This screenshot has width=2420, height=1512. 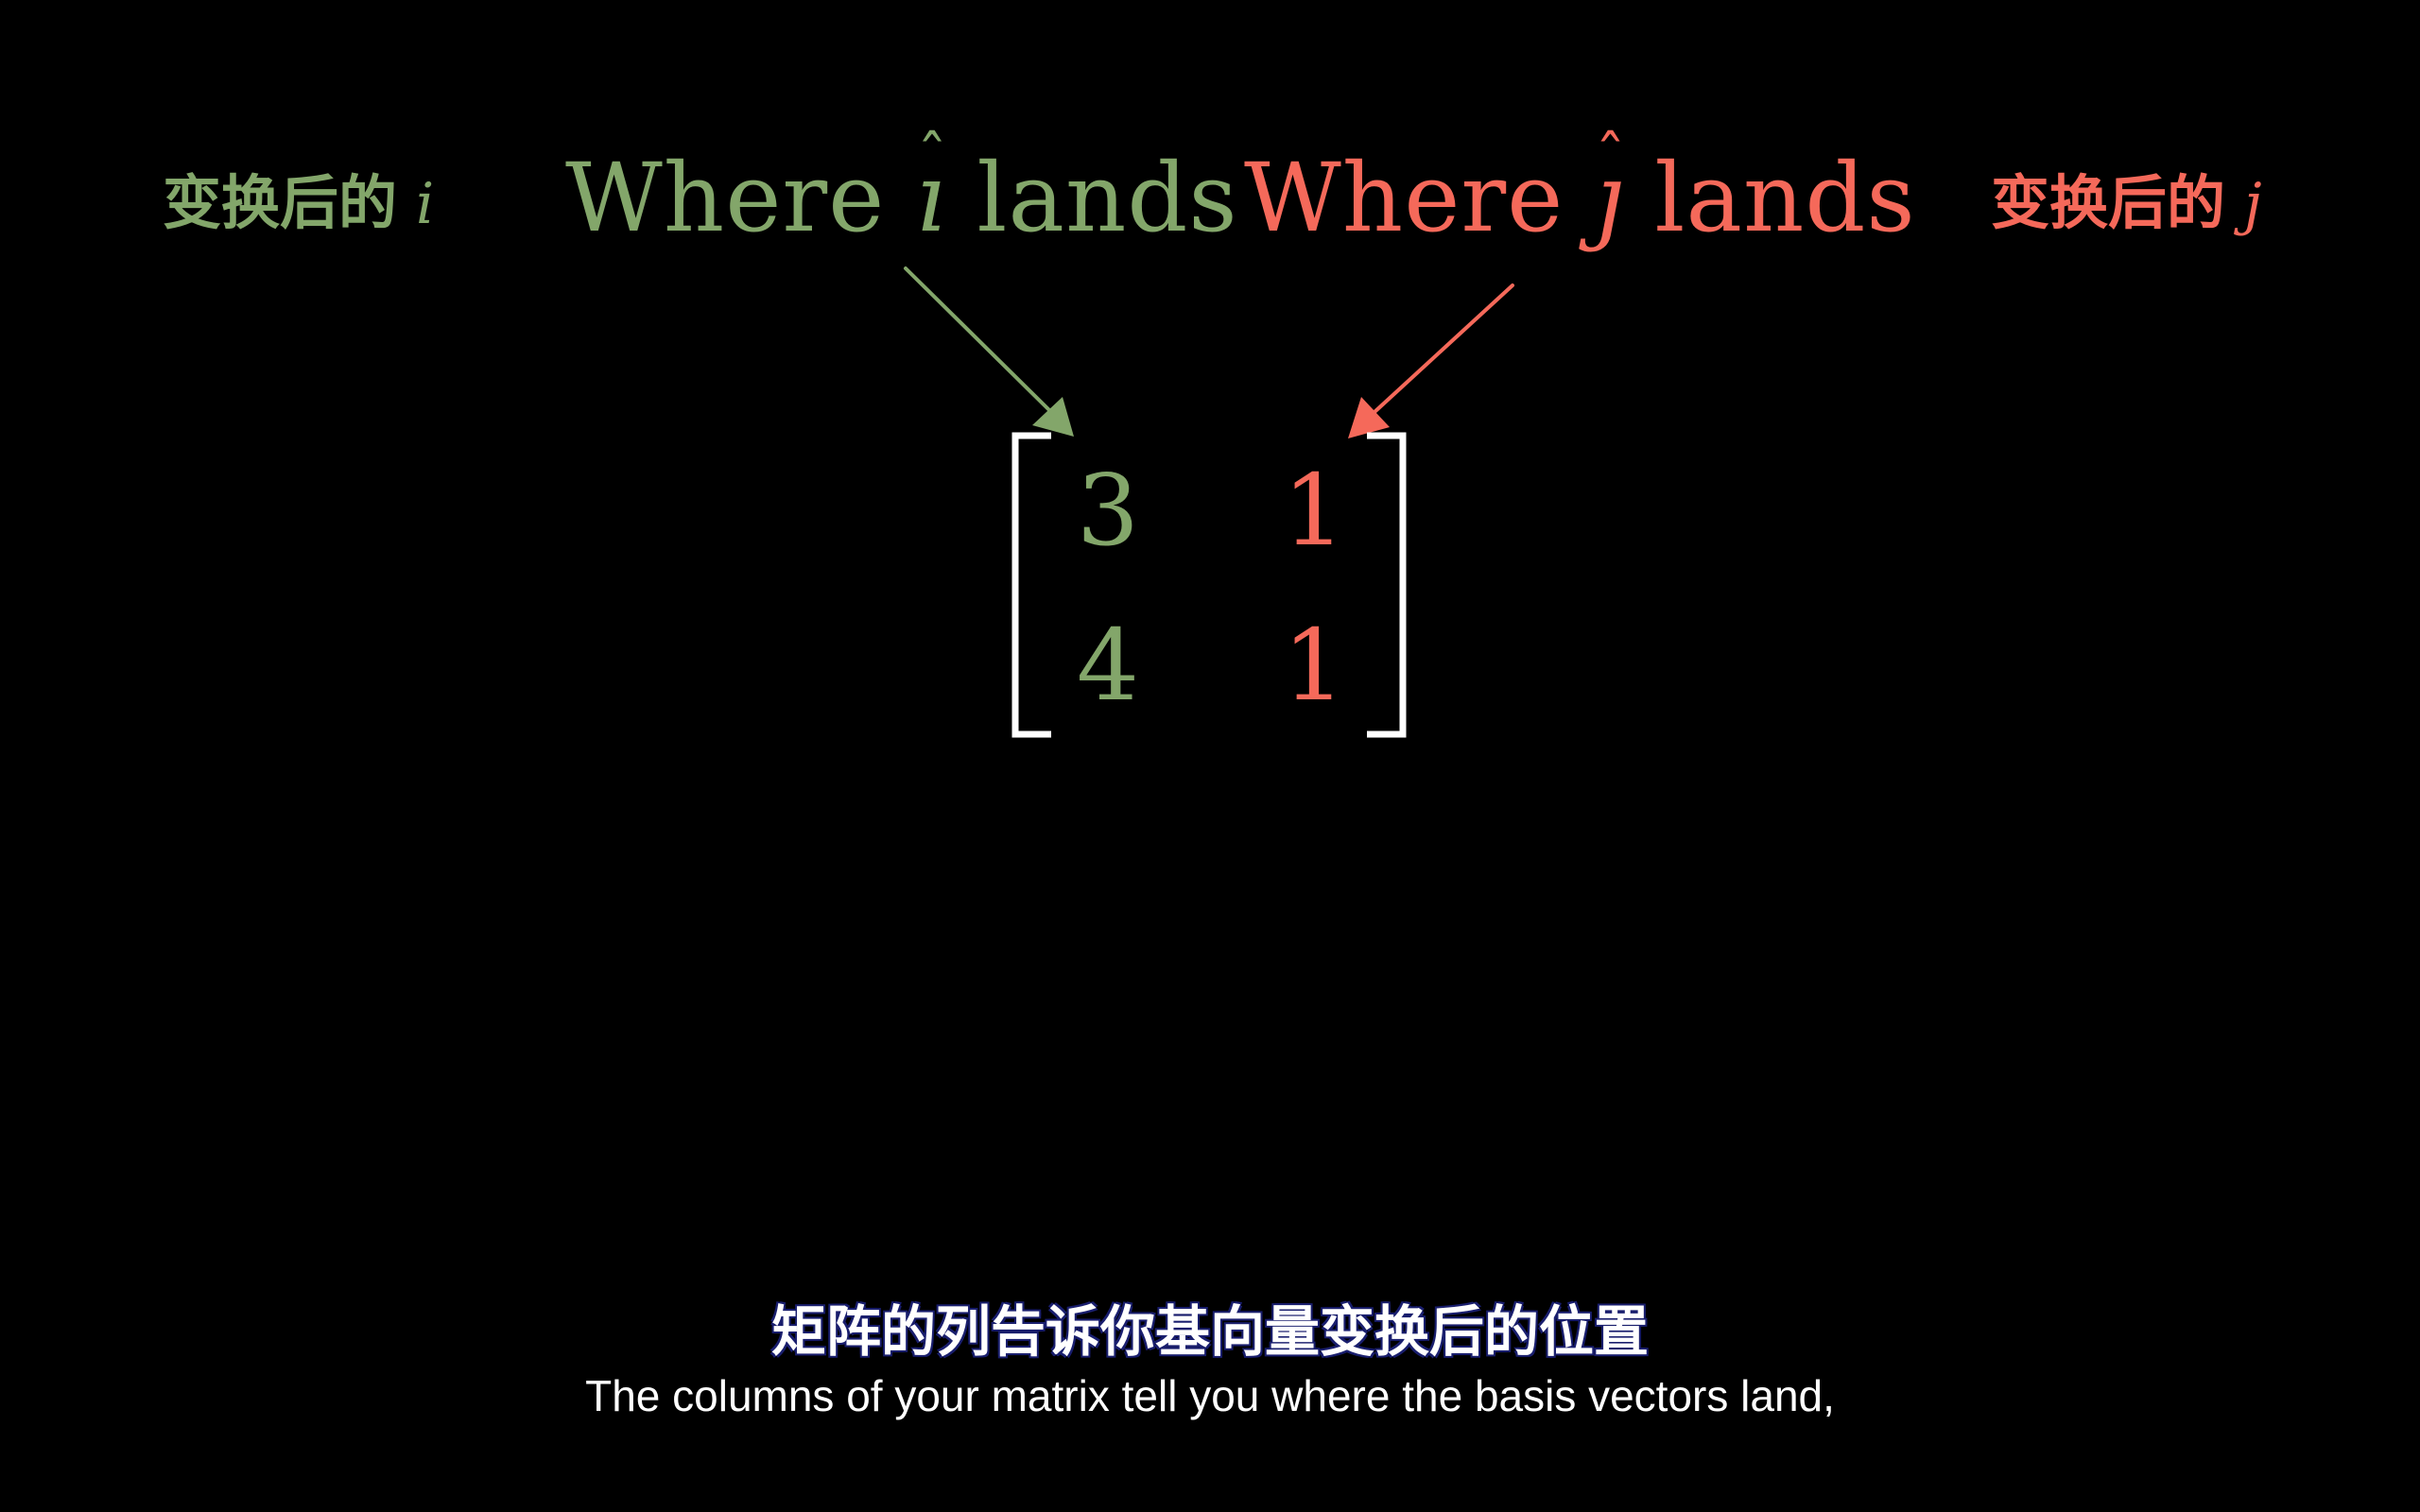 I want to click on title-j-suffix: lands, so click(x=1785, y=198).